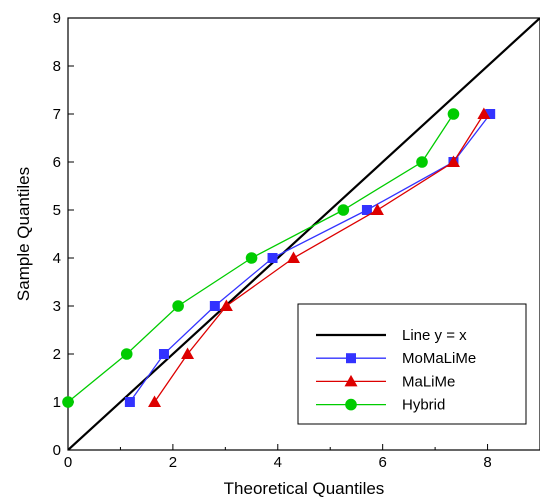  I want to click on legend-marker-hybrid, so click(351, 404).